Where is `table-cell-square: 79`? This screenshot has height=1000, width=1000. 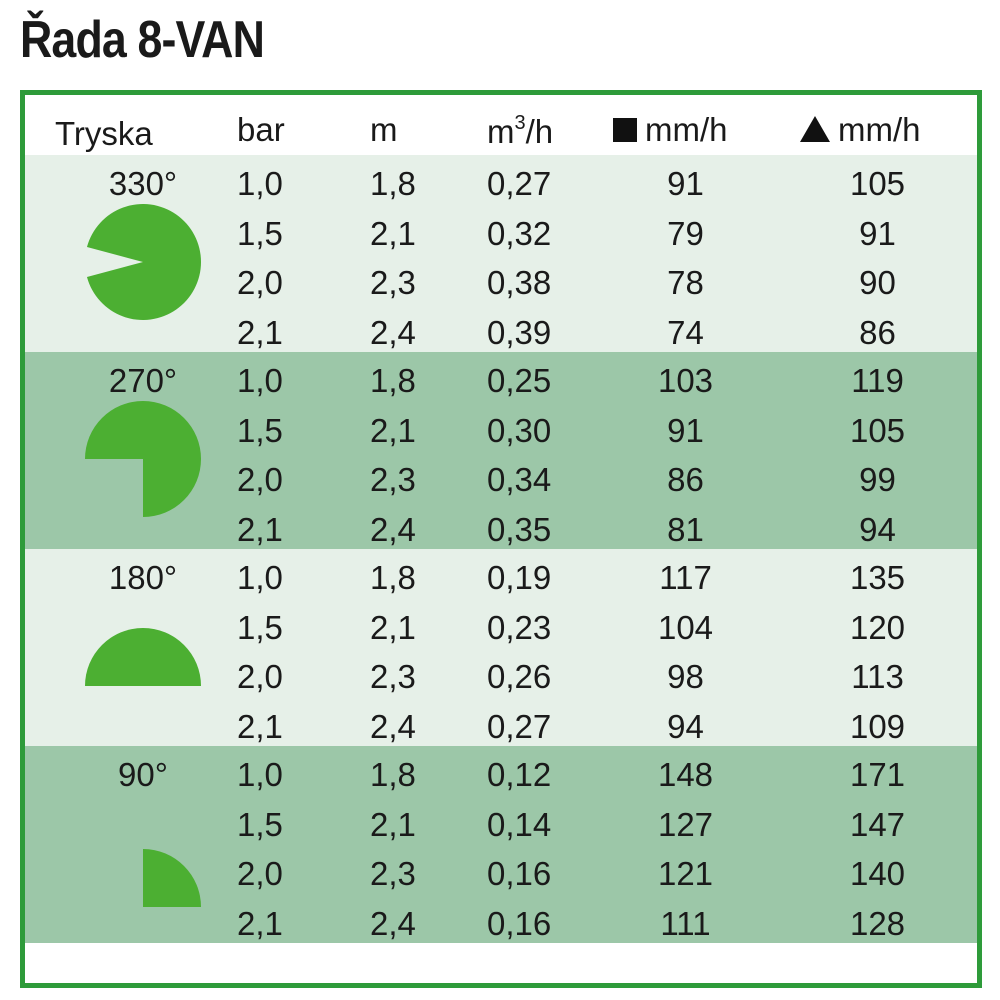
table-cell-square: 79 is located at coordinates (685, 233).